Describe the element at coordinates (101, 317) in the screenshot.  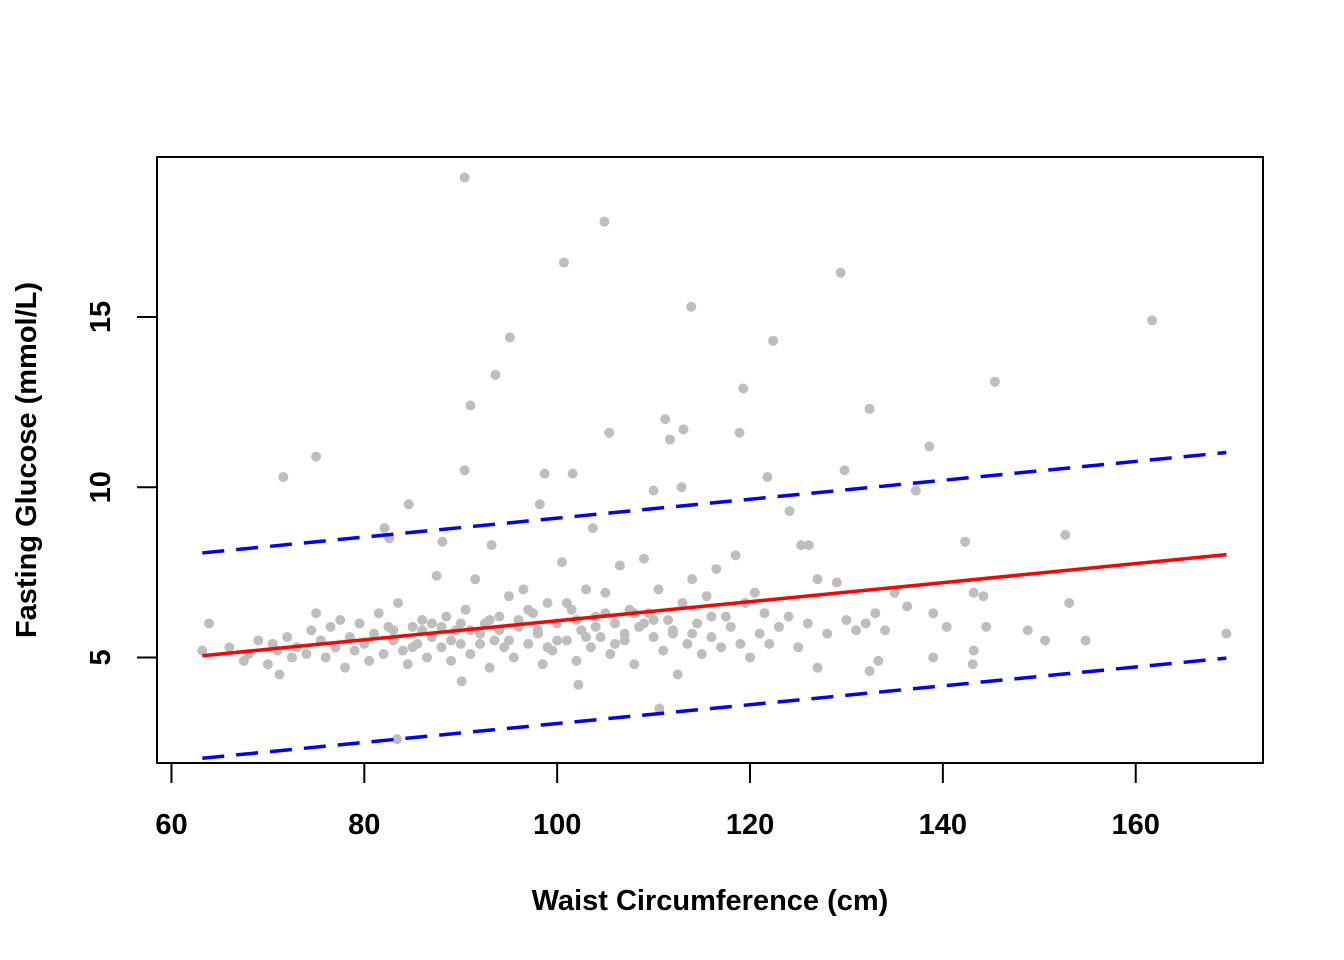
I see `y-tick-label: 15` at that location.